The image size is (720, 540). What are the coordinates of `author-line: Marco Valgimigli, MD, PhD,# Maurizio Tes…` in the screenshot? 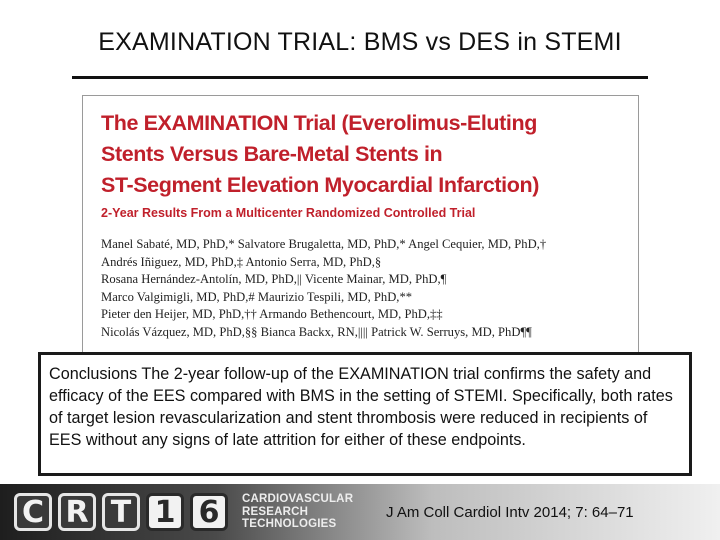 It's located at (257, 296).